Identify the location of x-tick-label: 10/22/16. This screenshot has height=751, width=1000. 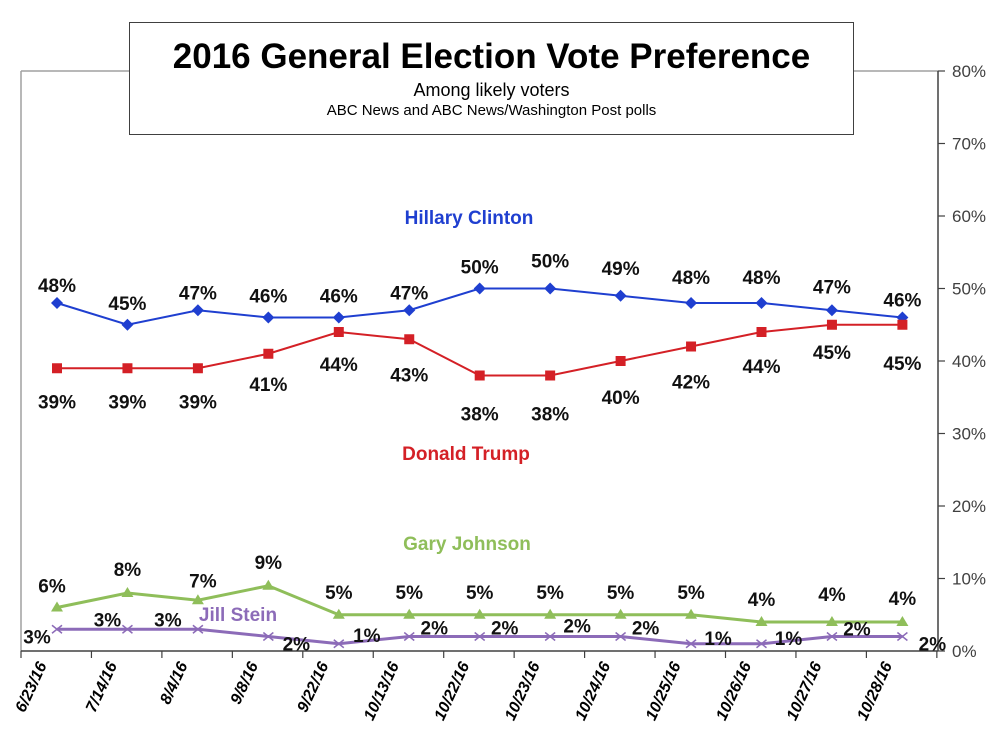
(453, 691).